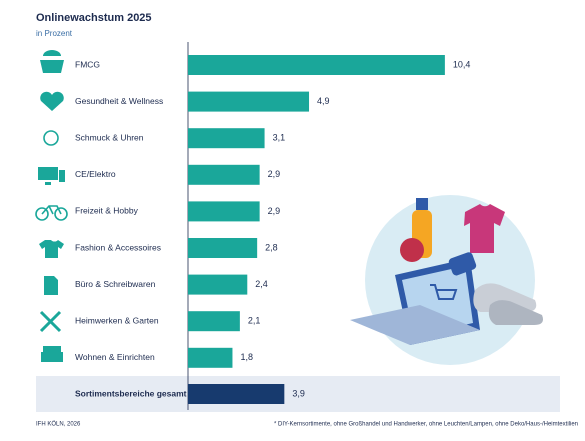 This screenshot has width=585, height=441. What do you see at coordinates (117, 320) in the screenshot?
I see `category-label: Heimwerken & Garten` at bounding box center [117, 320].